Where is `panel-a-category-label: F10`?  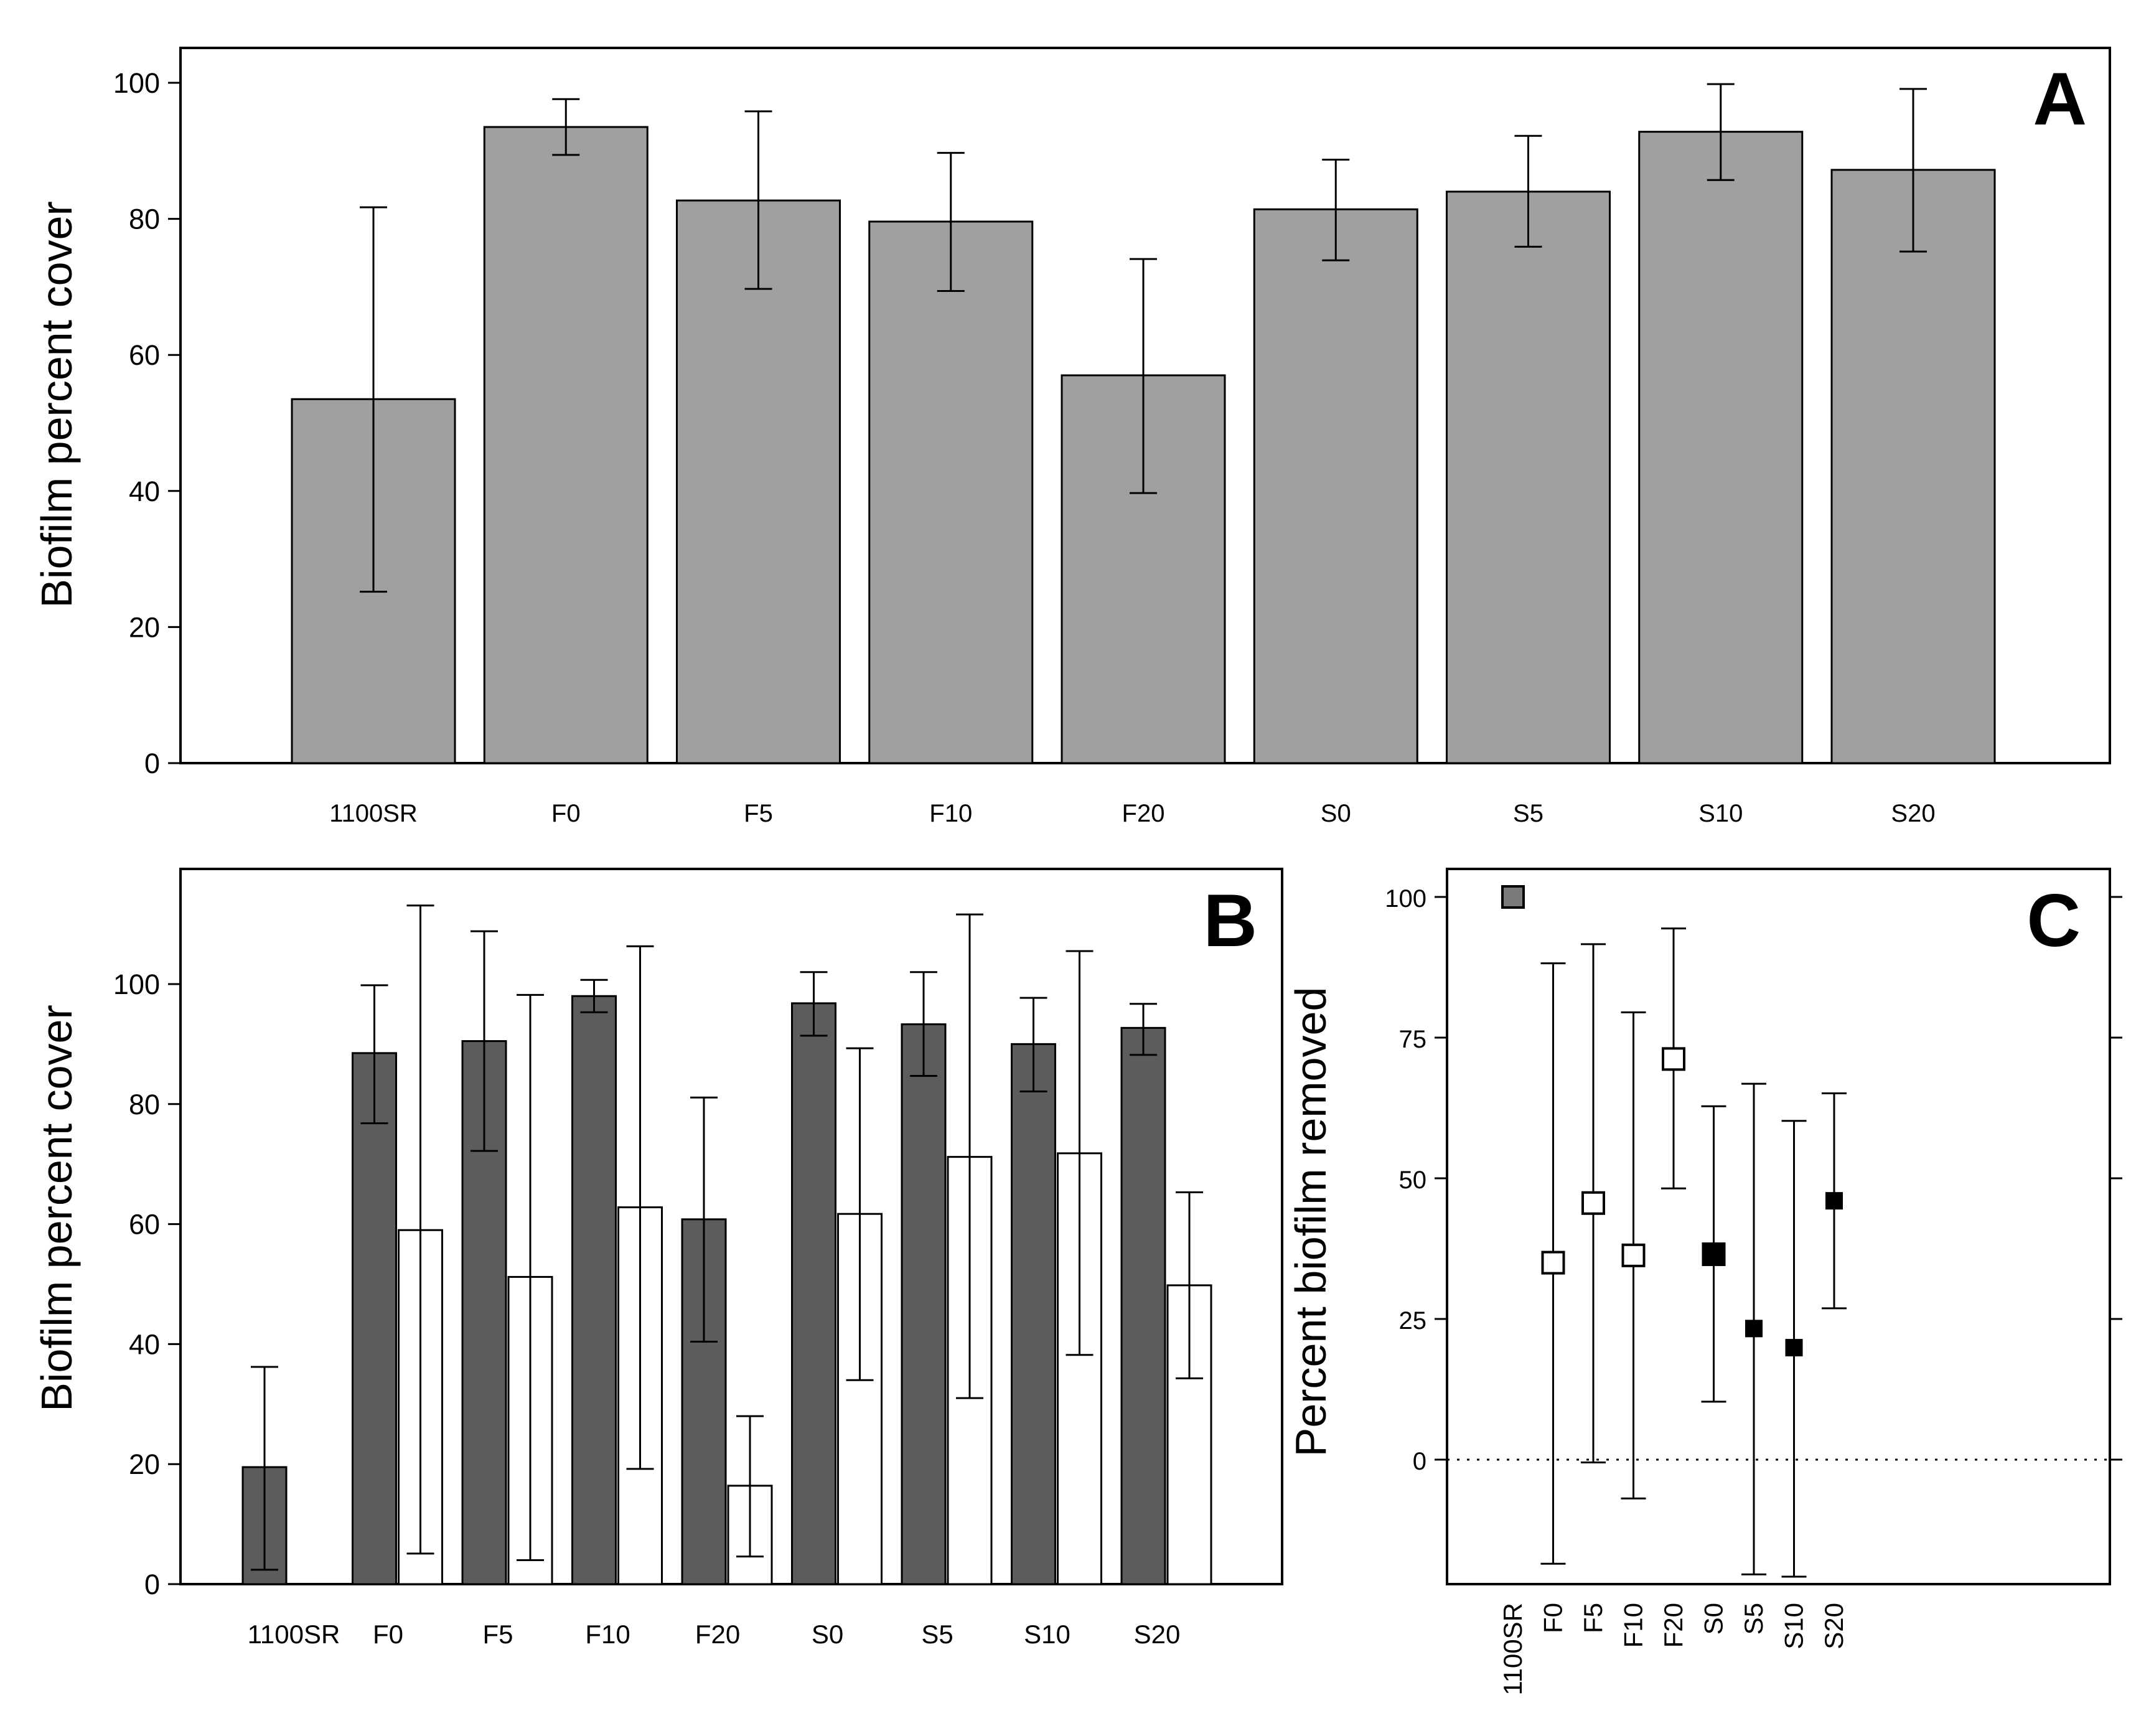 panel-a-category-label: F10 is located at coordinates (950, 813).